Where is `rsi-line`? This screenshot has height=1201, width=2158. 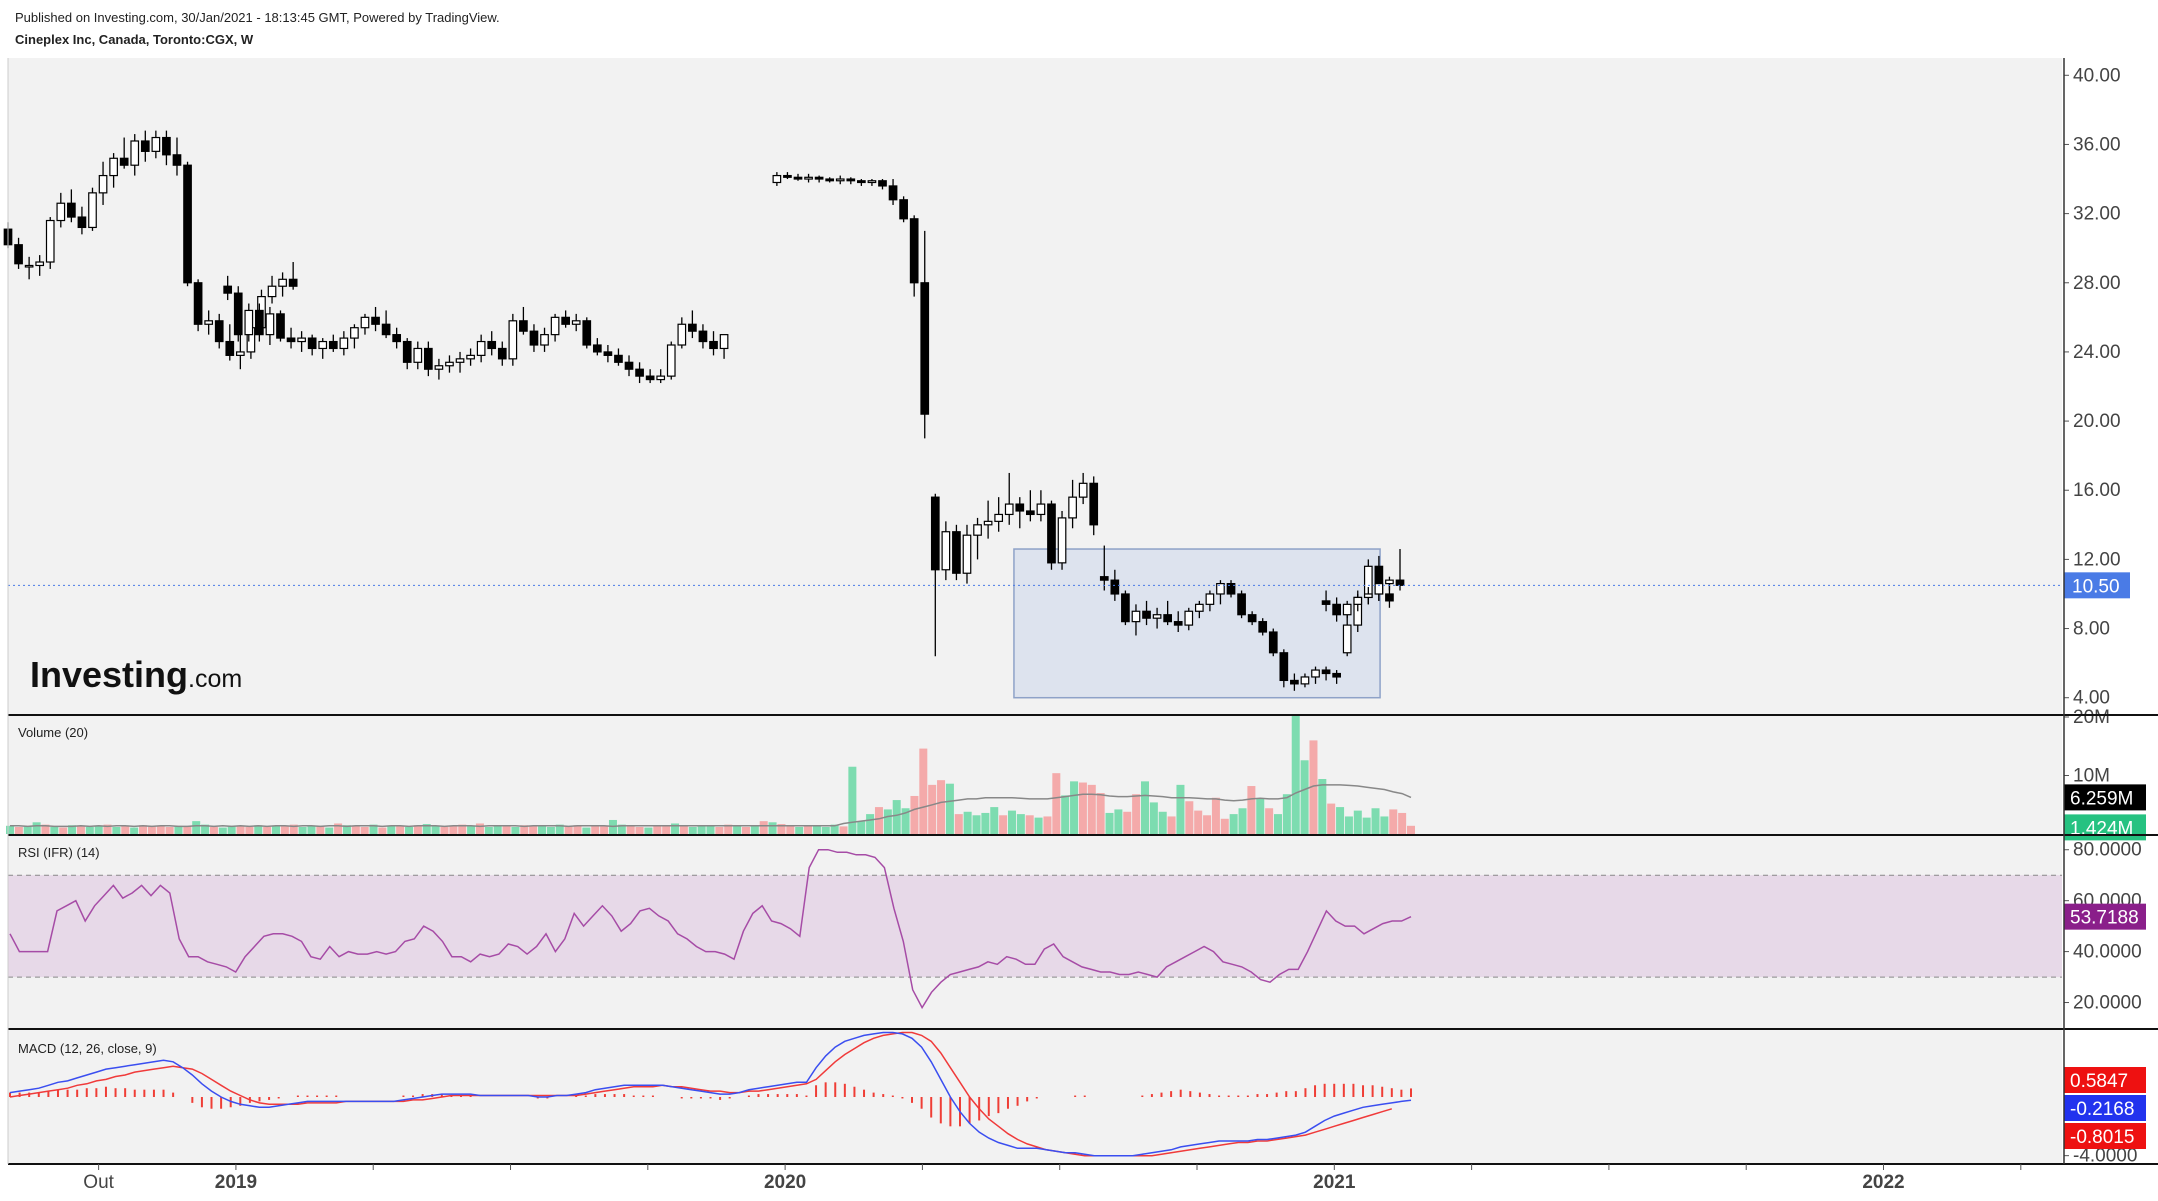 rsi-line is located at coordinates (710, 929).